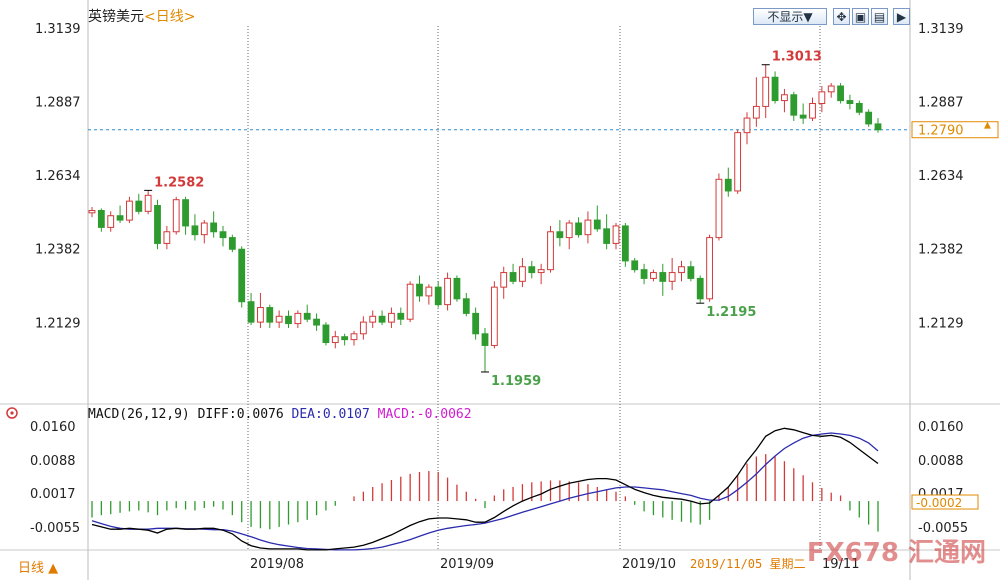 Image resolution: width=1000 pixels, height=584 pixels. What do you see at coordinates (731, 312) in the screenshot?
I see `annotation-label: 1.2195` at bounding box center [731, 312].